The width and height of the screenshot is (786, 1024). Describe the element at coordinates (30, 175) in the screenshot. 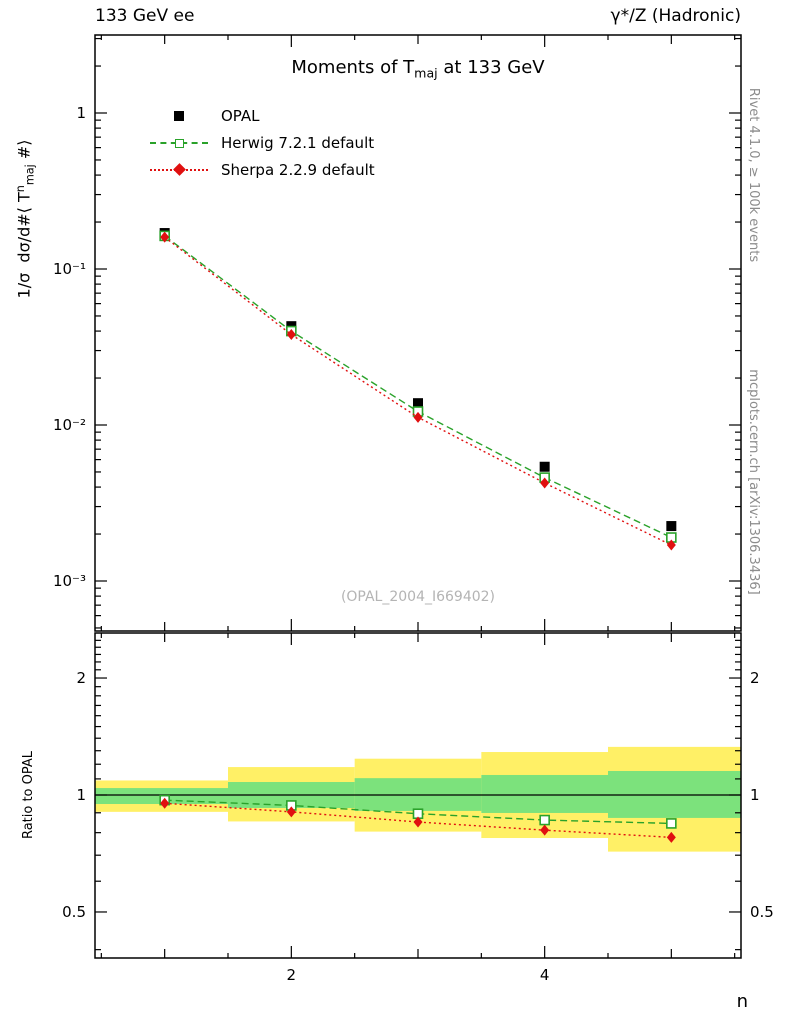

I see `y-axis-label-subscript: maj` at that location.